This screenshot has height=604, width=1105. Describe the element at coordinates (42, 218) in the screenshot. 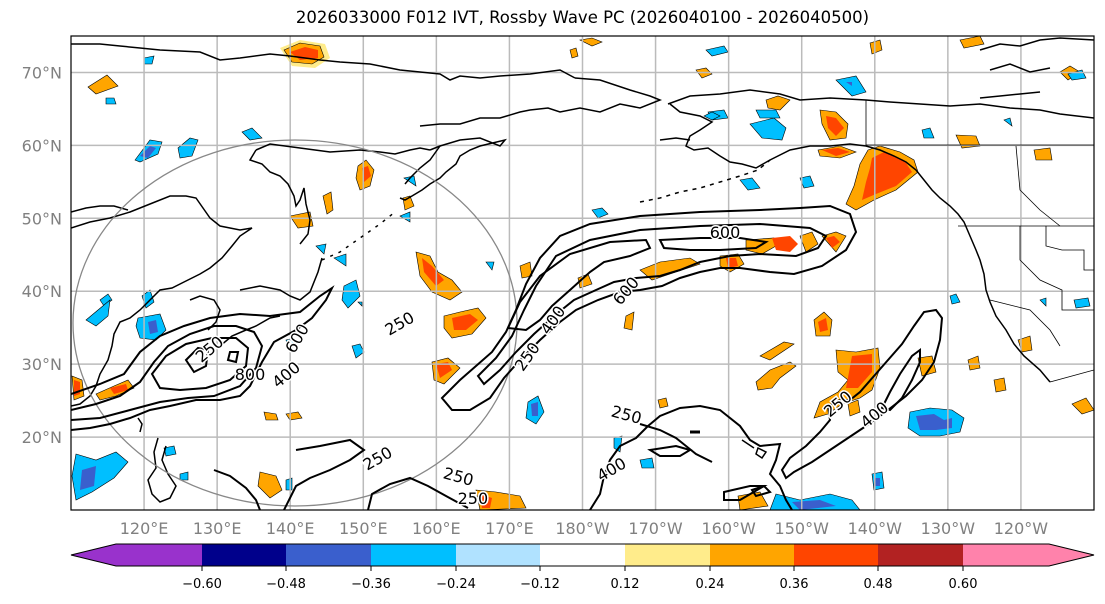

I see `latitude-label: 50°N` at that location.